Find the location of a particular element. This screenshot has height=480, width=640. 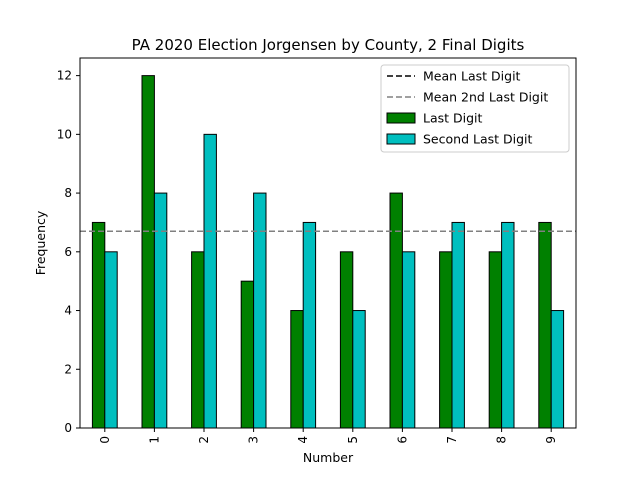

legend-box is located at coordinates (475, 108).